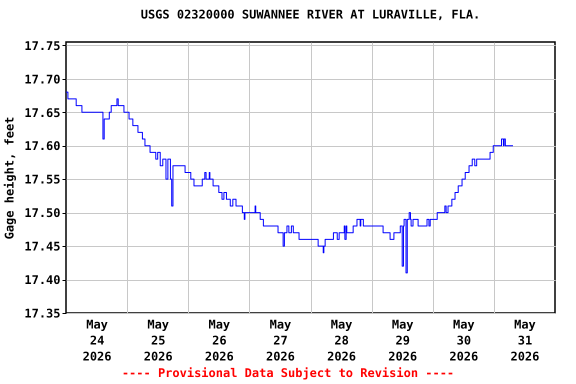  What do you see at coordinates (341, 341) in the screenshot?
I see `x-tick-label: May 28 2026` at bounding box center [341, 341].